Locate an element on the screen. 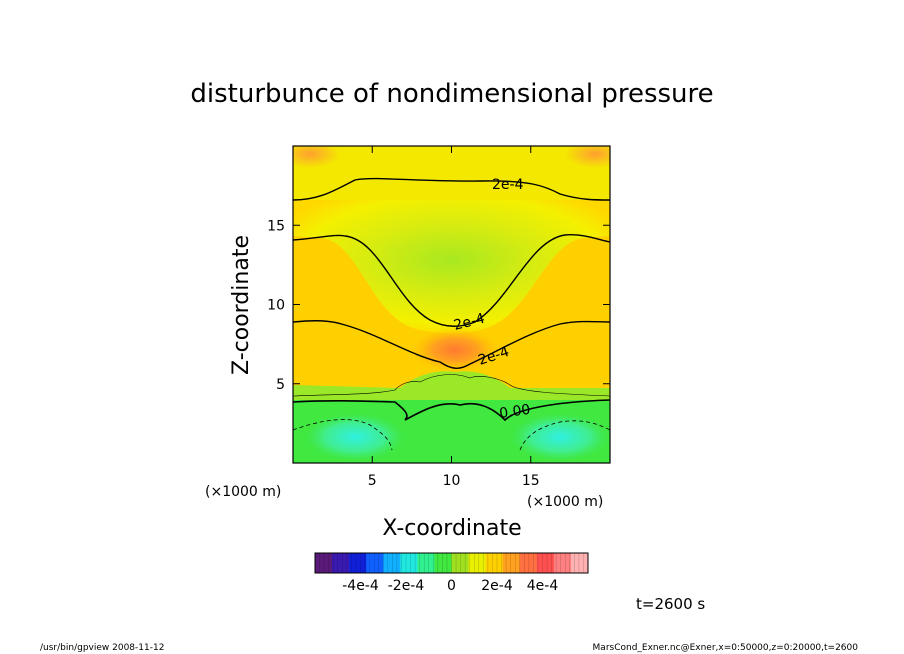  field-cyan-right is located at coordinates (560, 437).